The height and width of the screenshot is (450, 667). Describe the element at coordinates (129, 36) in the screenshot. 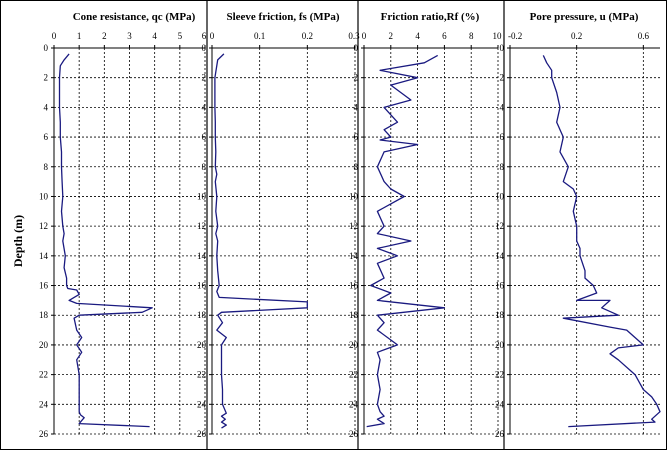

I see `x-tick-label: 3` at that location.